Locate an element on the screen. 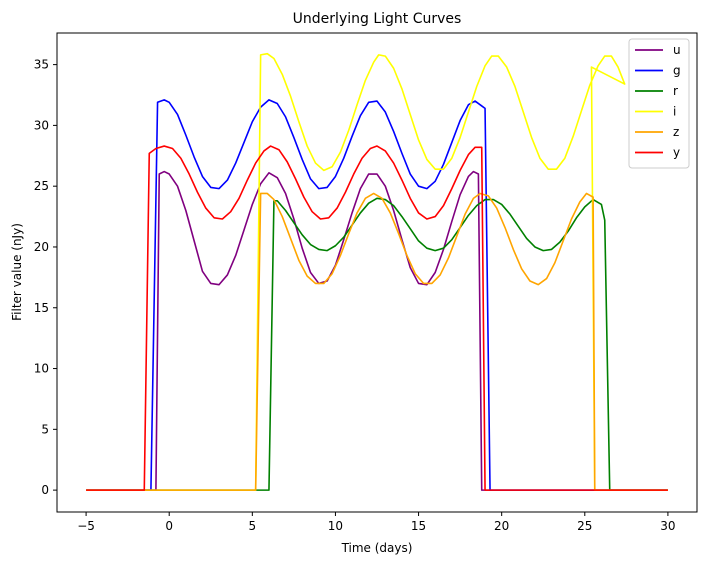  x-tick-label: 20 is located at coordinates (501, 526).